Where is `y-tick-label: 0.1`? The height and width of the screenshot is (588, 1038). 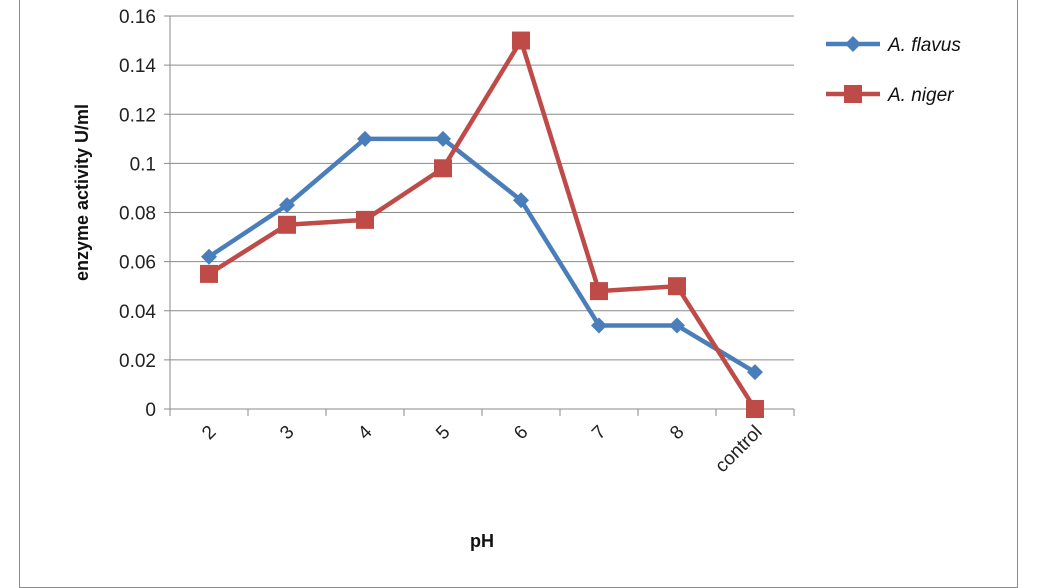
y-tick-label: 0.1 is located at coordinates (143, 164).